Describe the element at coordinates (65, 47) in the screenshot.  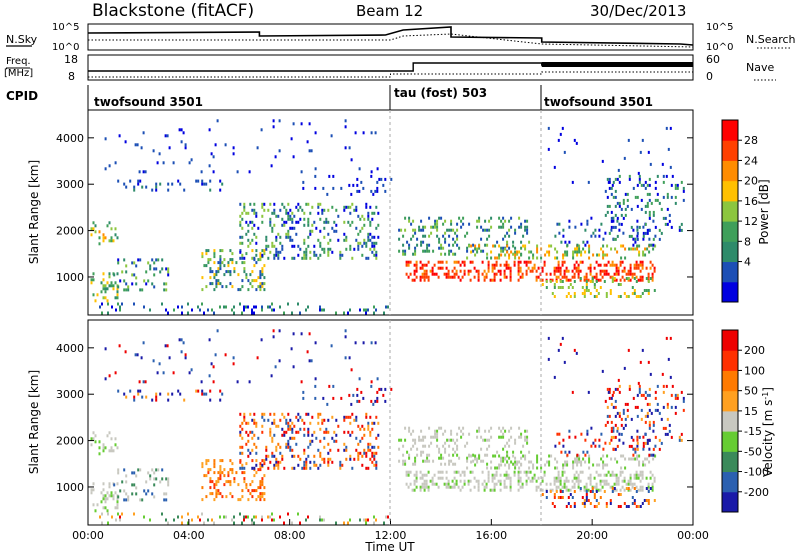
I see `nsky-tick-bottom: 10^0` at that location.